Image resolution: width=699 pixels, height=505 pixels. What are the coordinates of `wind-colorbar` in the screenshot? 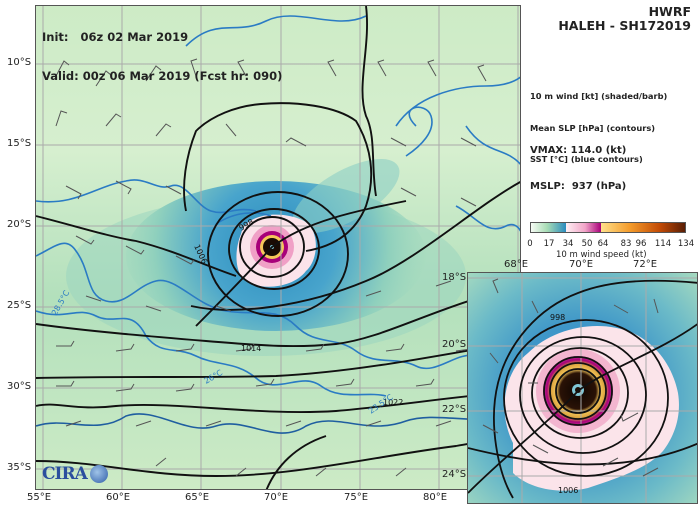 It's located at (608, 227).